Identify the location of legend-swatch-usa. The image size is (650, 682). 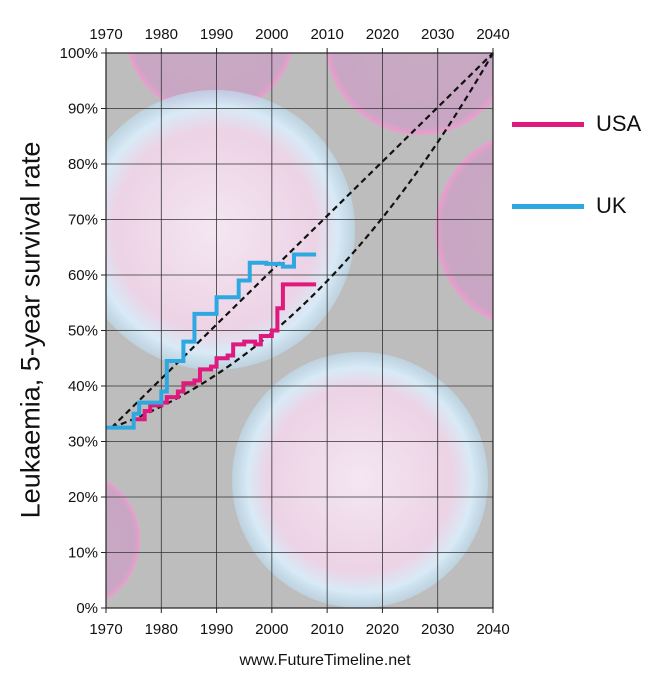
(548, 124).